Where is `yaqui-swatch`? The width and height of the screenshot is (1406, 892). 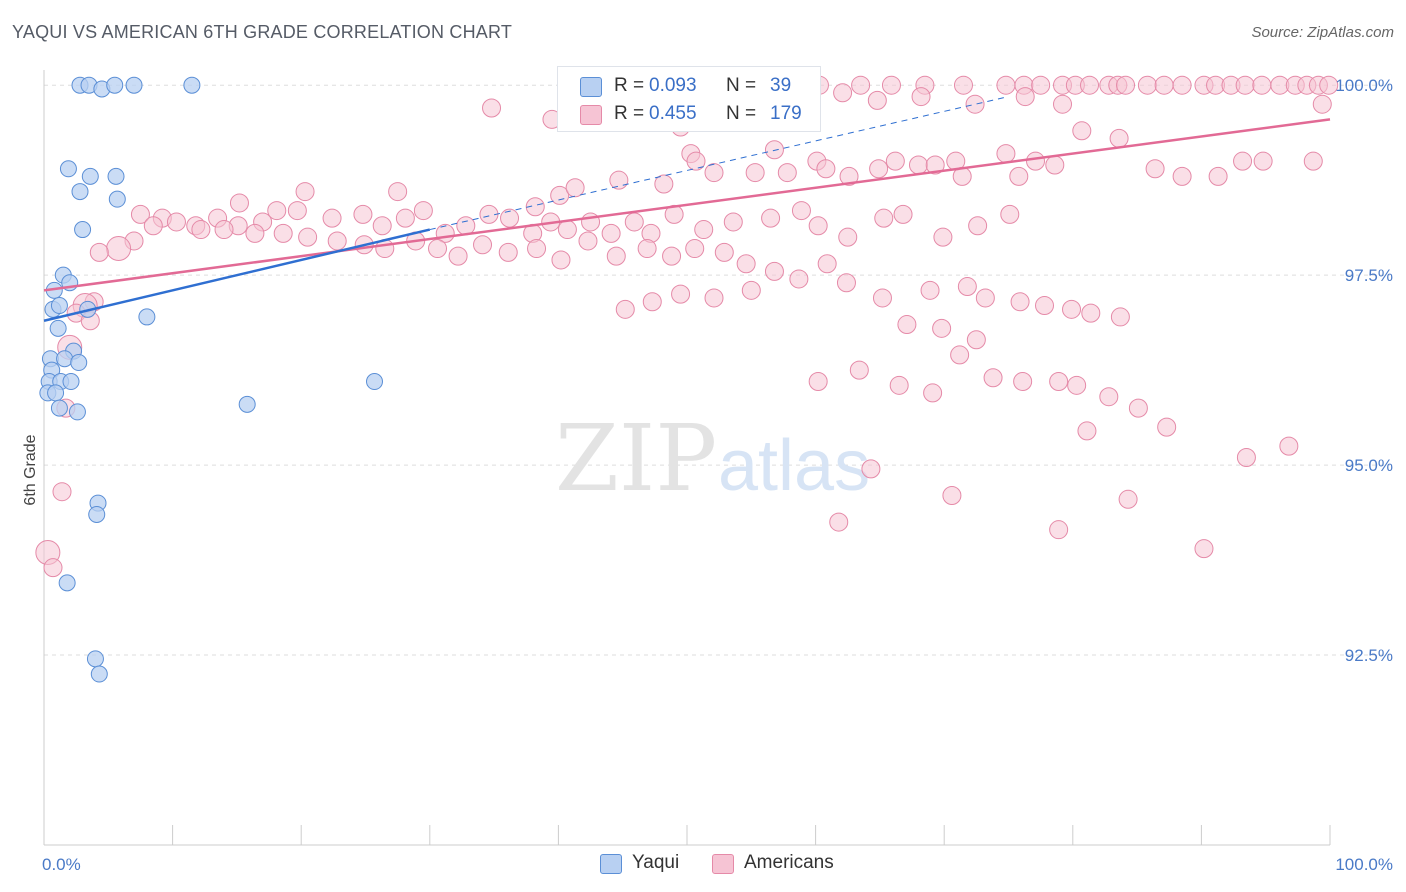 yaqui-swatch is located at coordinates (591, 87).